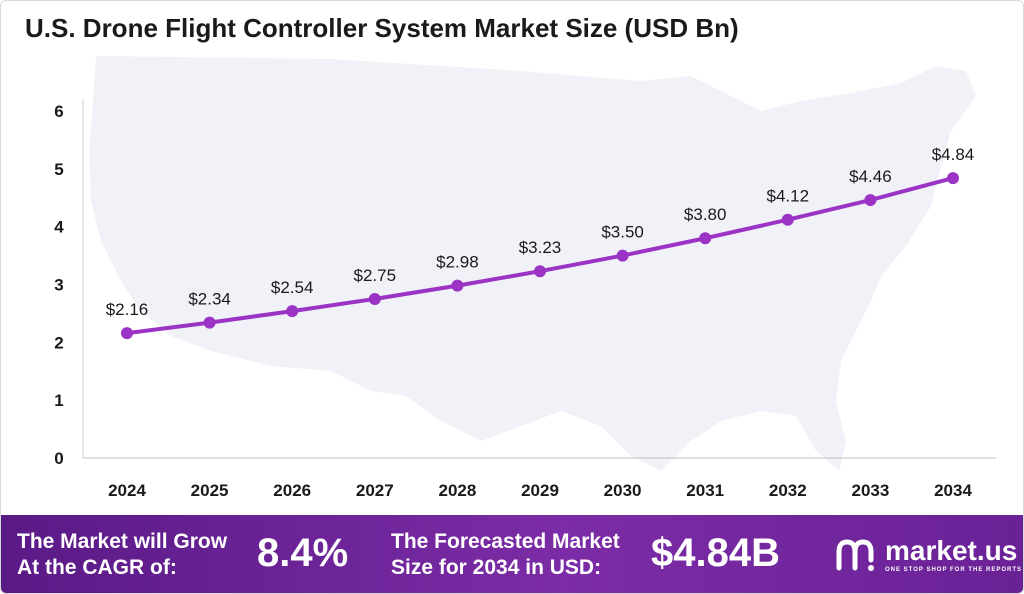 This screenshot has height=594, width=1024. What do you see at coordinates (303, 553) in the screenshot?
I see `cagr-value: 8.4%` at bounding box center [303, 553].